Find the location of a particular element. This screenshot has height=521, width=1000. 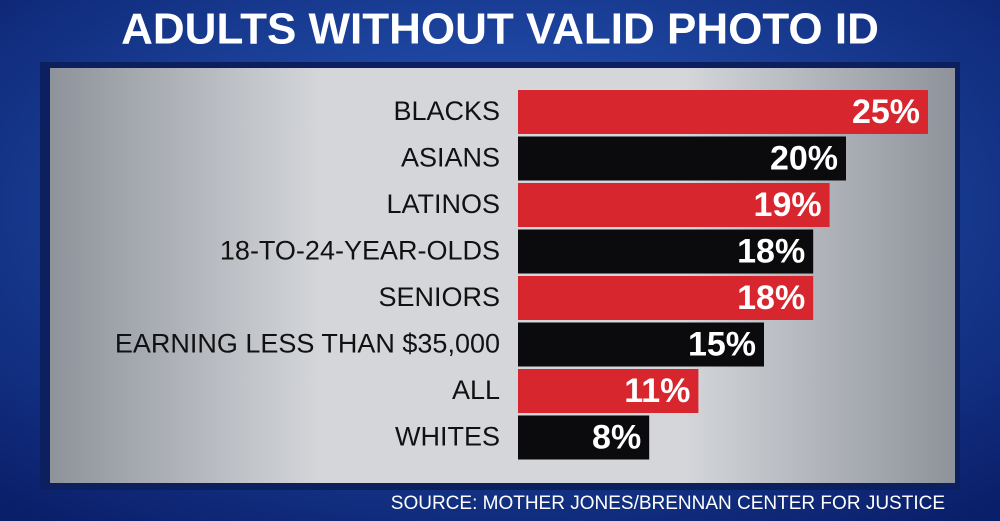

chart-title: ADULTS WITHOUT VALID PHOTO ID is located at coordinates (500, 29).